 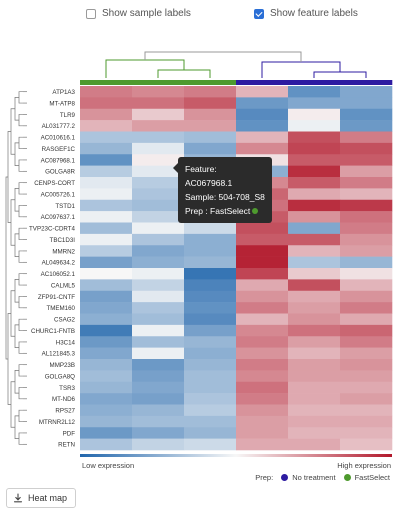 I want to click on sample-labels-checkbox, so click(x=91, y=13).